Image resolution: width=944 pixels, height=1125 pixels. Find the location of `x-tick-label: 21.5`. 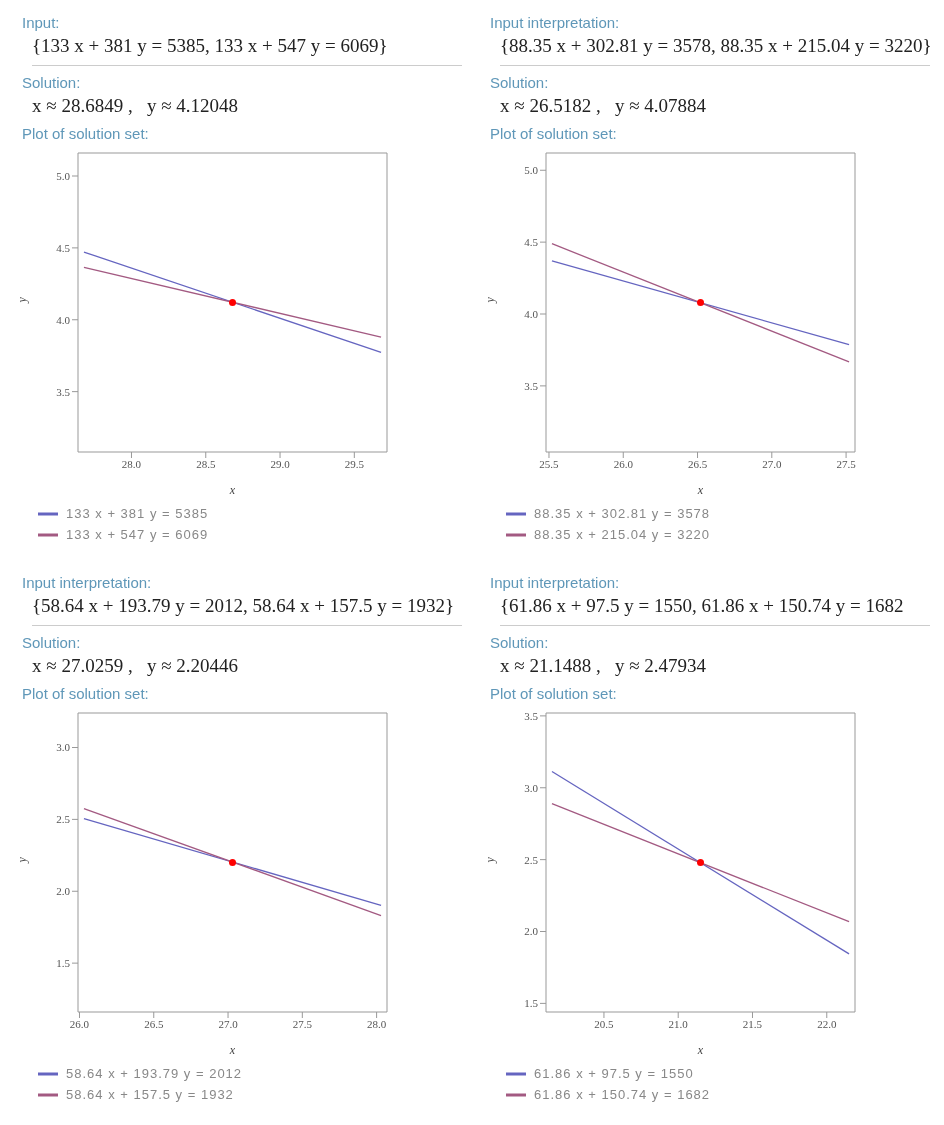

x-tick-label: 21.5 is located at coordinates (752, 1023).